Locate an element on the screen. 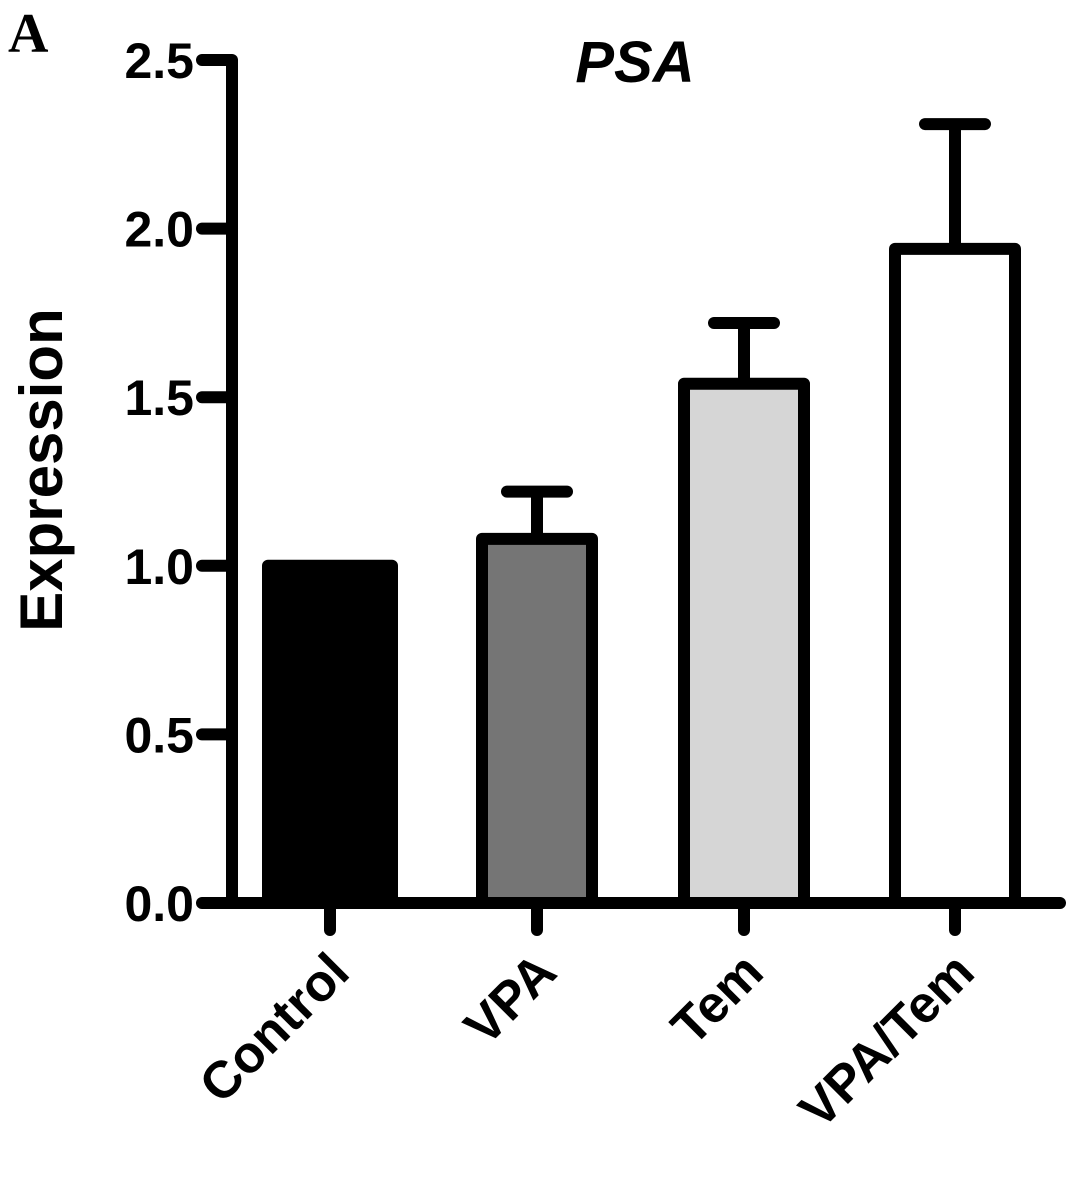 The width and height of the screenshot is (1083, 1199). x-tick-label: VPA/Tem is located at coordinates (887, 1040).